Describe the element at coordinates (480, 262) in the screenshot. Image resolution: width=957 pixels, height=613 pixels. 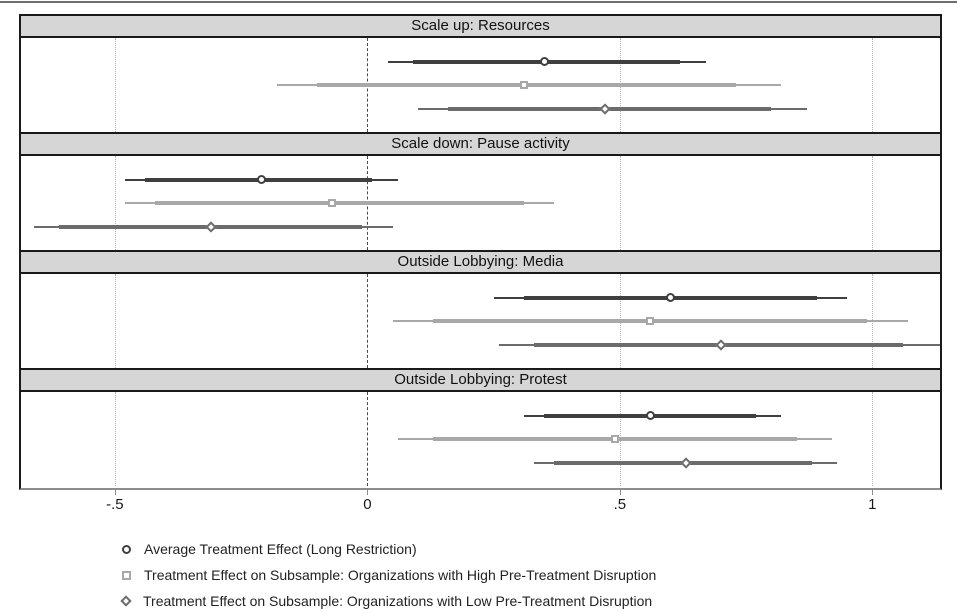
I see `panel-header: Outside Lobbying: Media` at that location.